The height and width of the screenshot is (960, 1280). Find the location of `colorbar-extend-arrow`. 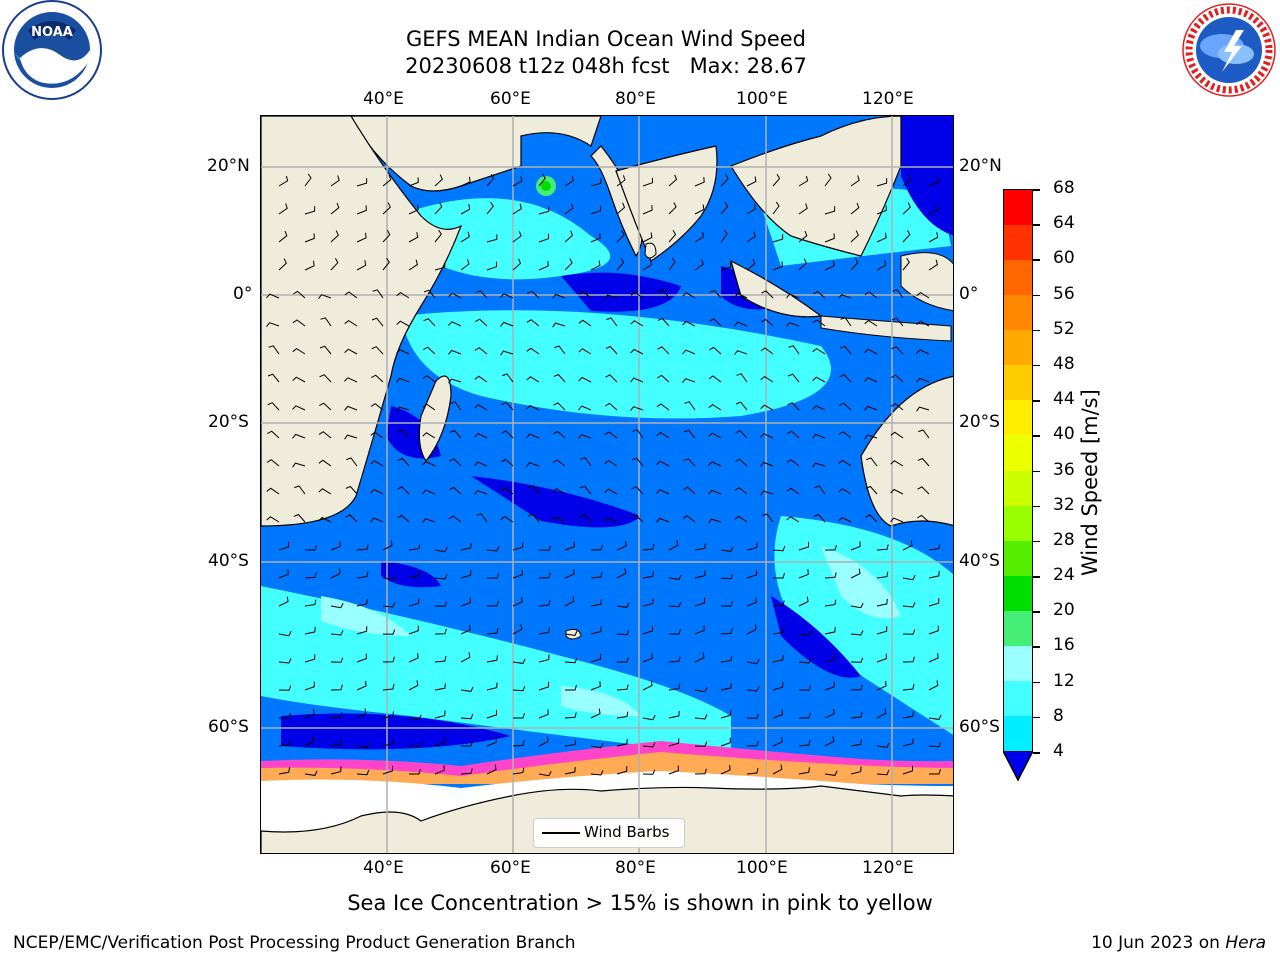

colorbar-extend-arrow is located at coordinates (1018, 766).